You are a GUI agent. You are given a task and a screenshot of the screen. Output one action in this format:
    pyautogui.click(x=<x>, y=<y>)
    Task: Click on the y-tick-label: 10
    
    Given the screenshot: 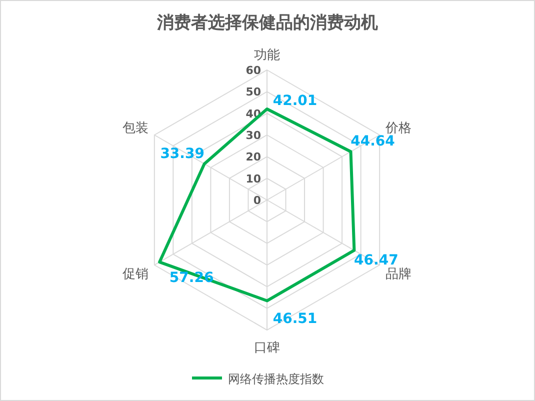 What is the action you would take?
    pyautogui.click(x=254, y=179)
    